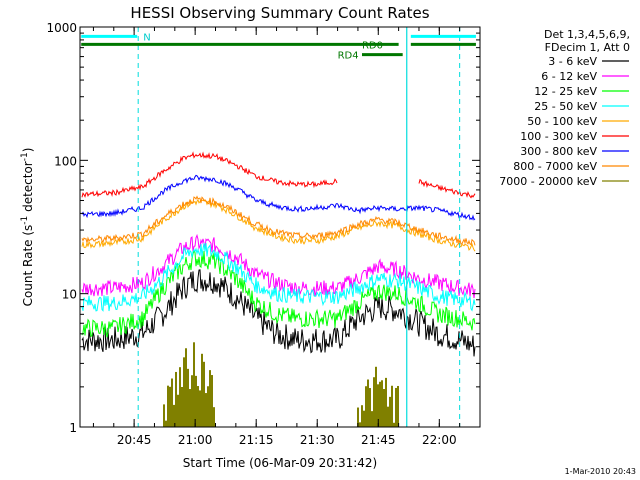 This screenshot has height=480, width=640. What do you see at coordinates (73, 428) in the screenshot?
I see `y-tick-label: 1` at bounding box center [73, 428].